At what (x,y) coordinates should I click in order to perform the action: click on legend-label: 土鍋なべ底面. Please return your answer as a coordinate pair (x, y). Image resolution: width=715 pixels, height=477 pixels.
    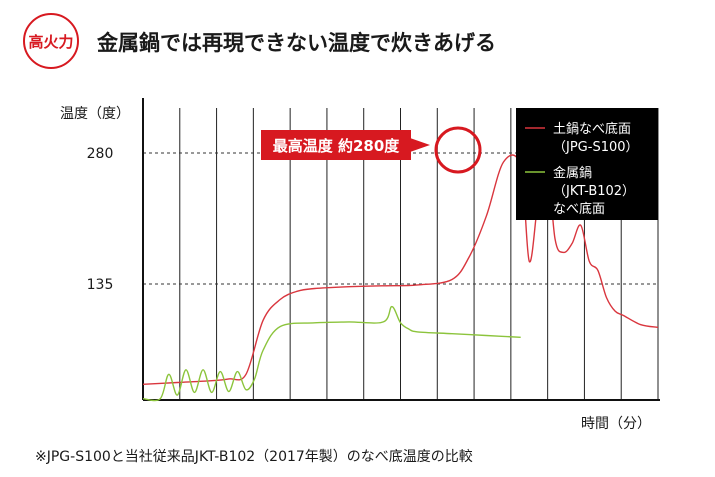
    Looking at the image, I should click on (592, 129).